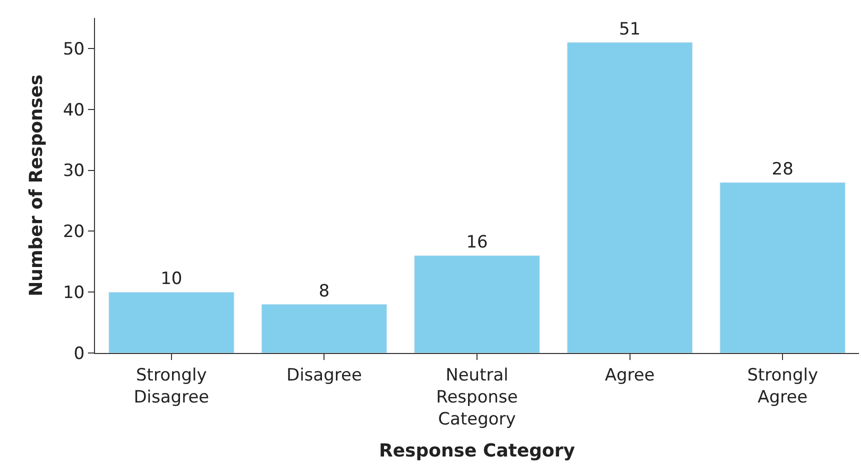  I want to click on x-tick-label: Agree, so click(629, 375).